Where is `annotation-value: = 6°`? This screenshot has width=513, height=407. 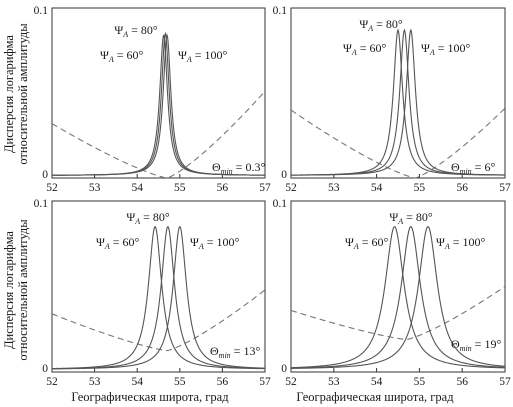 annotation-value: = 6° is located at coordinates (484, 167).